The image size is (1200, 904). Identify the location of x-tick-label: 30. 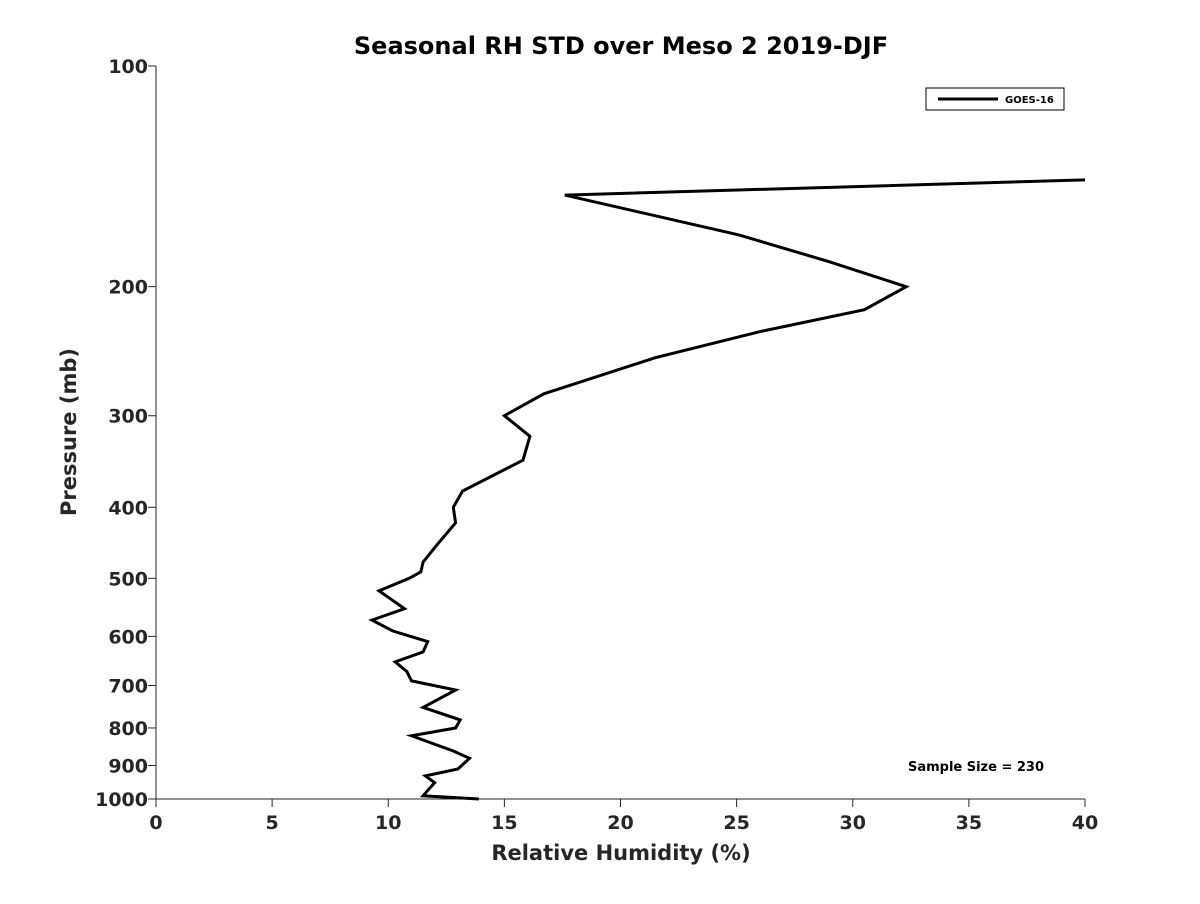
(853, 823).